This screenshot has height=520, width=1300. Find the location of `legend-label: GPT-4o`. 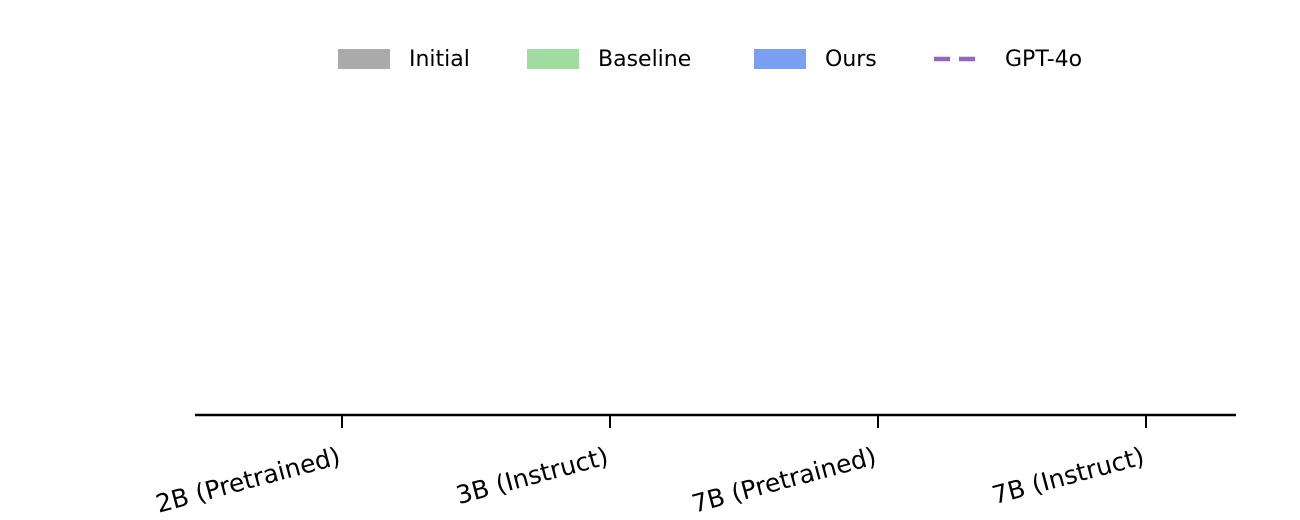

legend-label: GPT-4o is located at coordinates (1043, 59).